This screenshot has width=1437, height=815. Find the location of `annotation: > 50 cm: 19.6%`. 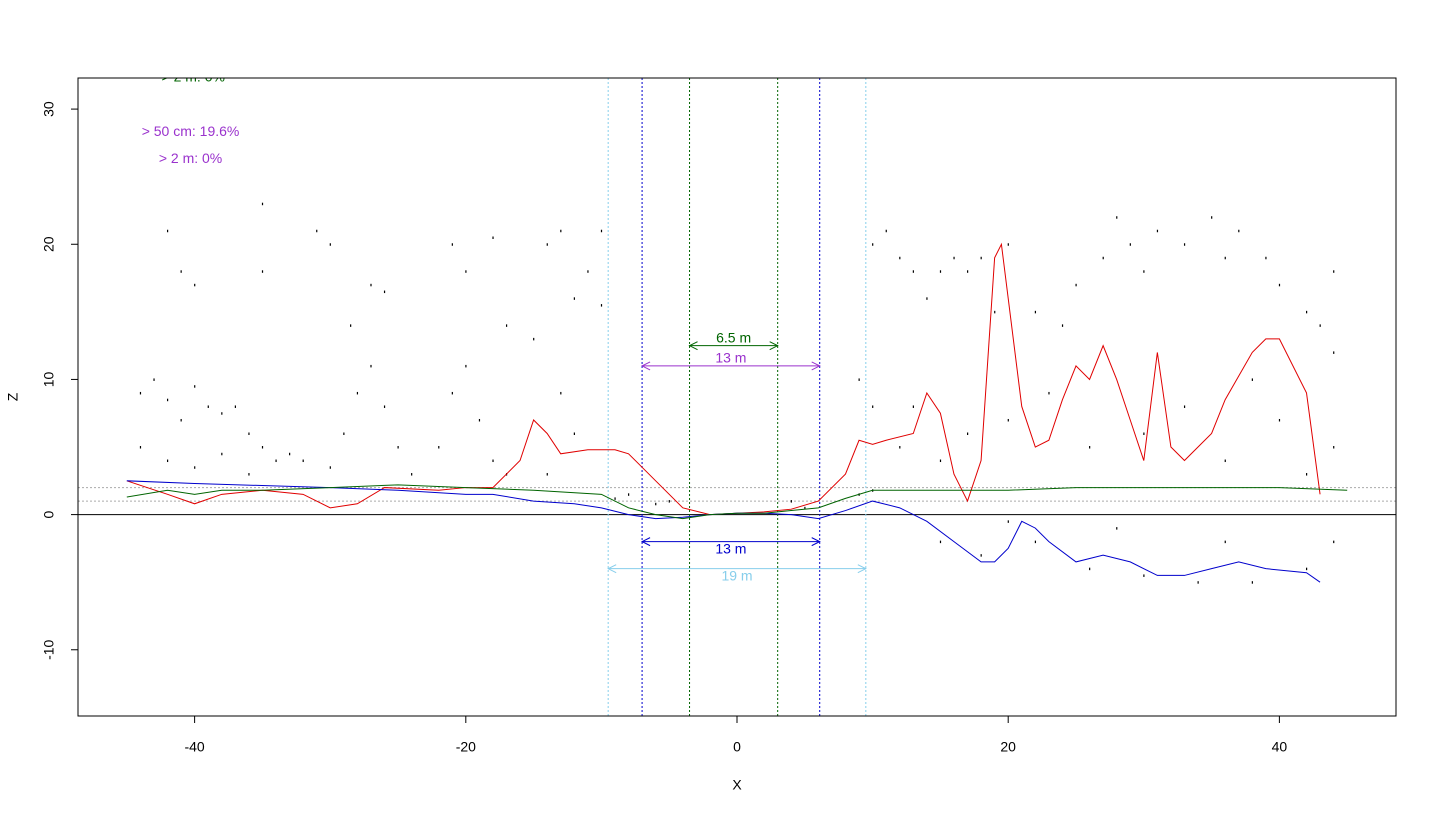

annotation: > 50 cm: 19.6% is located at coordinates (191, 131).